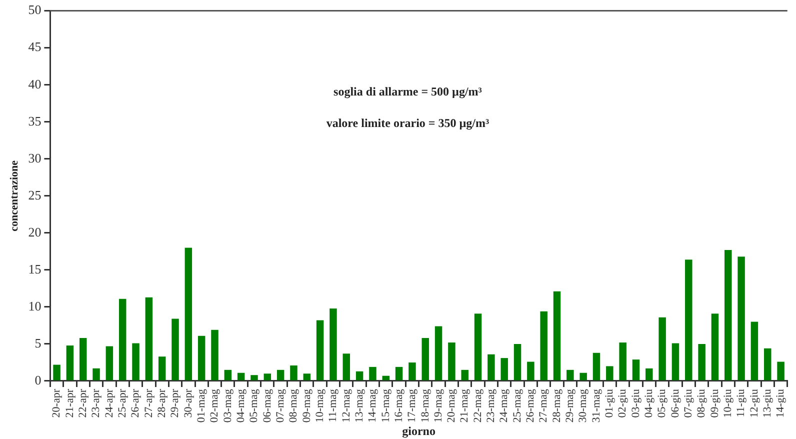 This screenshot has height=439, width=796. What do you see at coordinates (214, 405) in the screenshot?
I see `x-tick-label: 02-mag` at bounding box center [214, 405].